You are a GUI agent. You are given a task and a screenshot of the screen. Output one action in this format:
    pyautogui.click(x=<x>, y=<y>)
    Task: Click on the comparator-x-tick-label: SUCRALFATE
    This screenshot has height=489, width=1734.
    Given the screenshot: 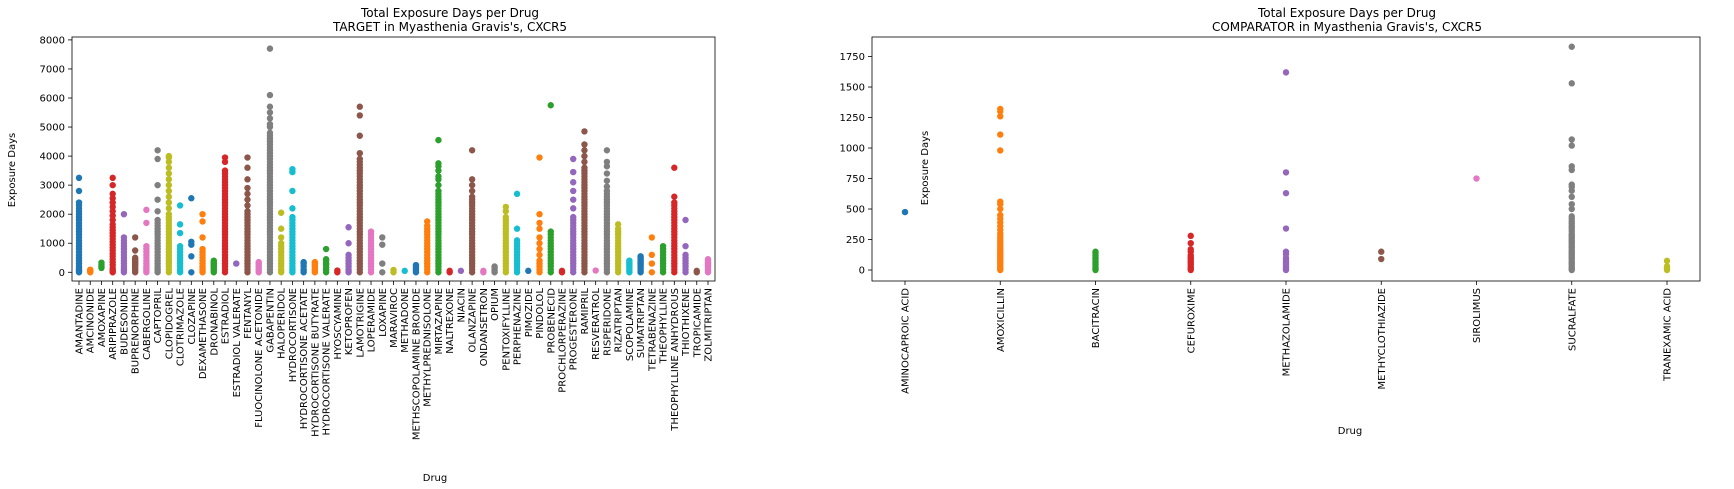 What is the action you would take?
    pyautogui.click(x=1572, y=319)
    